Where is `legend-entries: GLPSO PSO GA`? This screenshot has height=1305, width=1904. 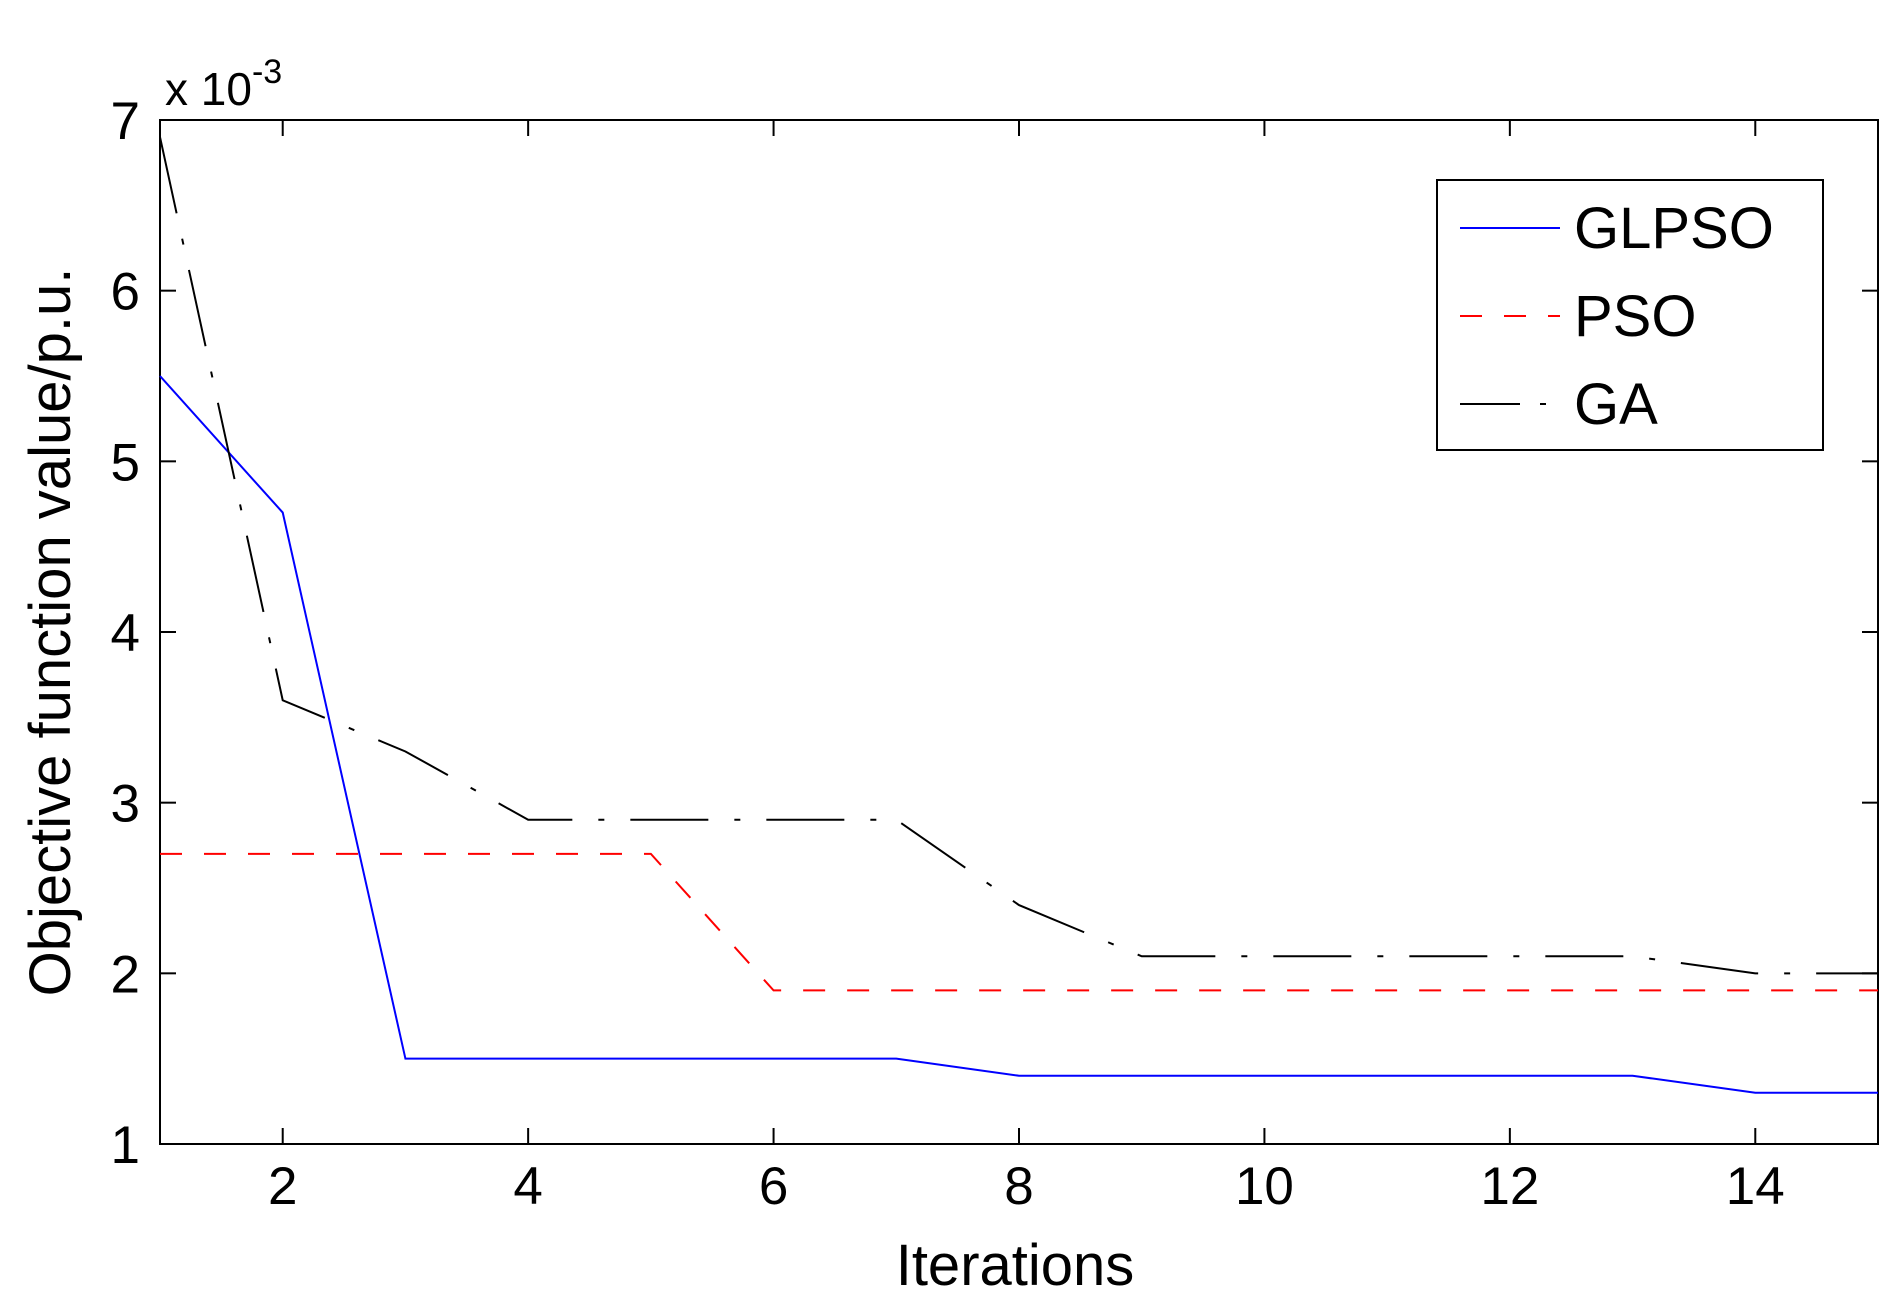 legend-entries: GLPSO PSO GA is located at coordinates (1617, 316).